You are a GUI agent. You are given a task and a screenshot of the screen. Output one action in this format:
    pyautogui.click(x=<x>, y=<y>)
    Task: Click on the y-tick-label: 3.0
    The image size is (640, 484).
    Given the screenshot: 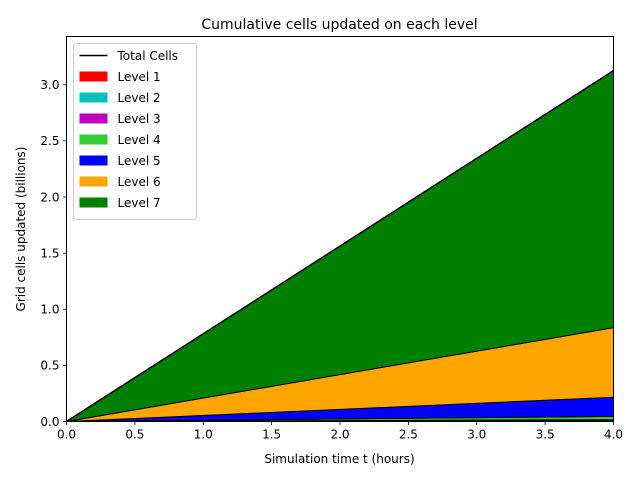 What is the action you would take?
    pyautogui.click(x=49, y=85)
    